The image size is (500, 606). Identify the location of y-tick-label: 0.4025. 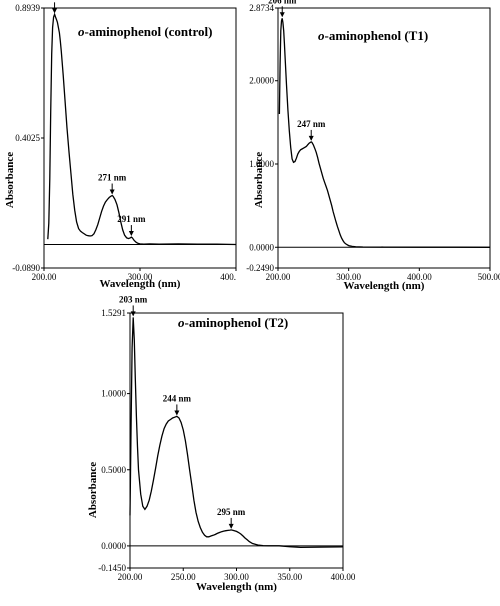
(27, 138).